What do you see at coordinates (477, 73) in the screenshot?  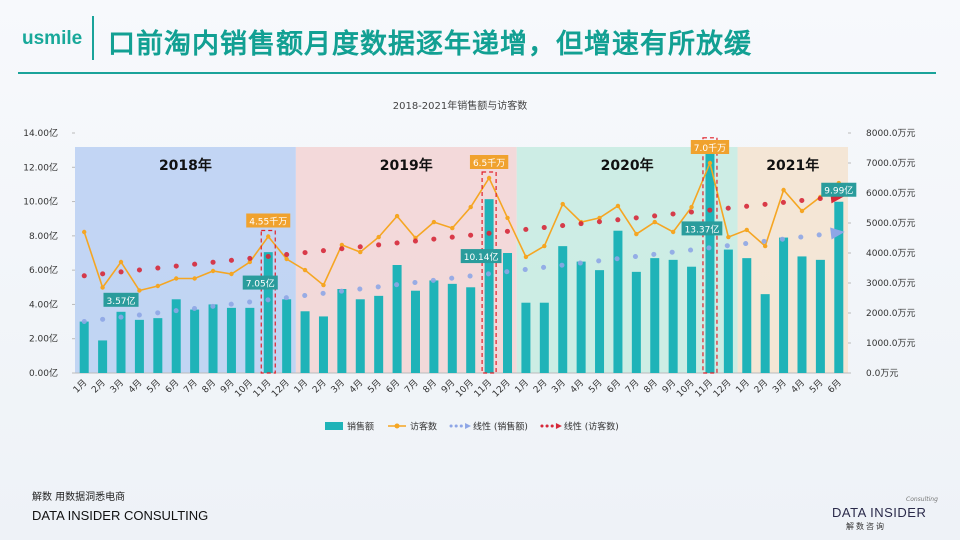 I see `header-rule` at bounding box center [477, 73].